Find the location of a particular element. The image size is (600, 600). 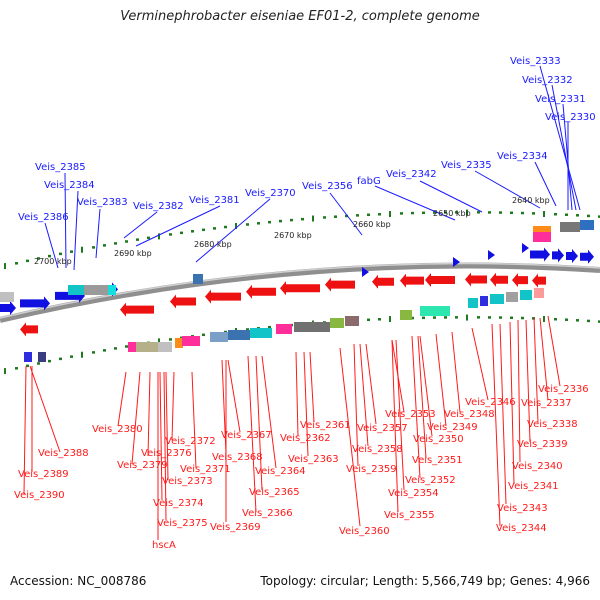

gene-label-plus: Veis_2330 is located at coordinates (570, 117).